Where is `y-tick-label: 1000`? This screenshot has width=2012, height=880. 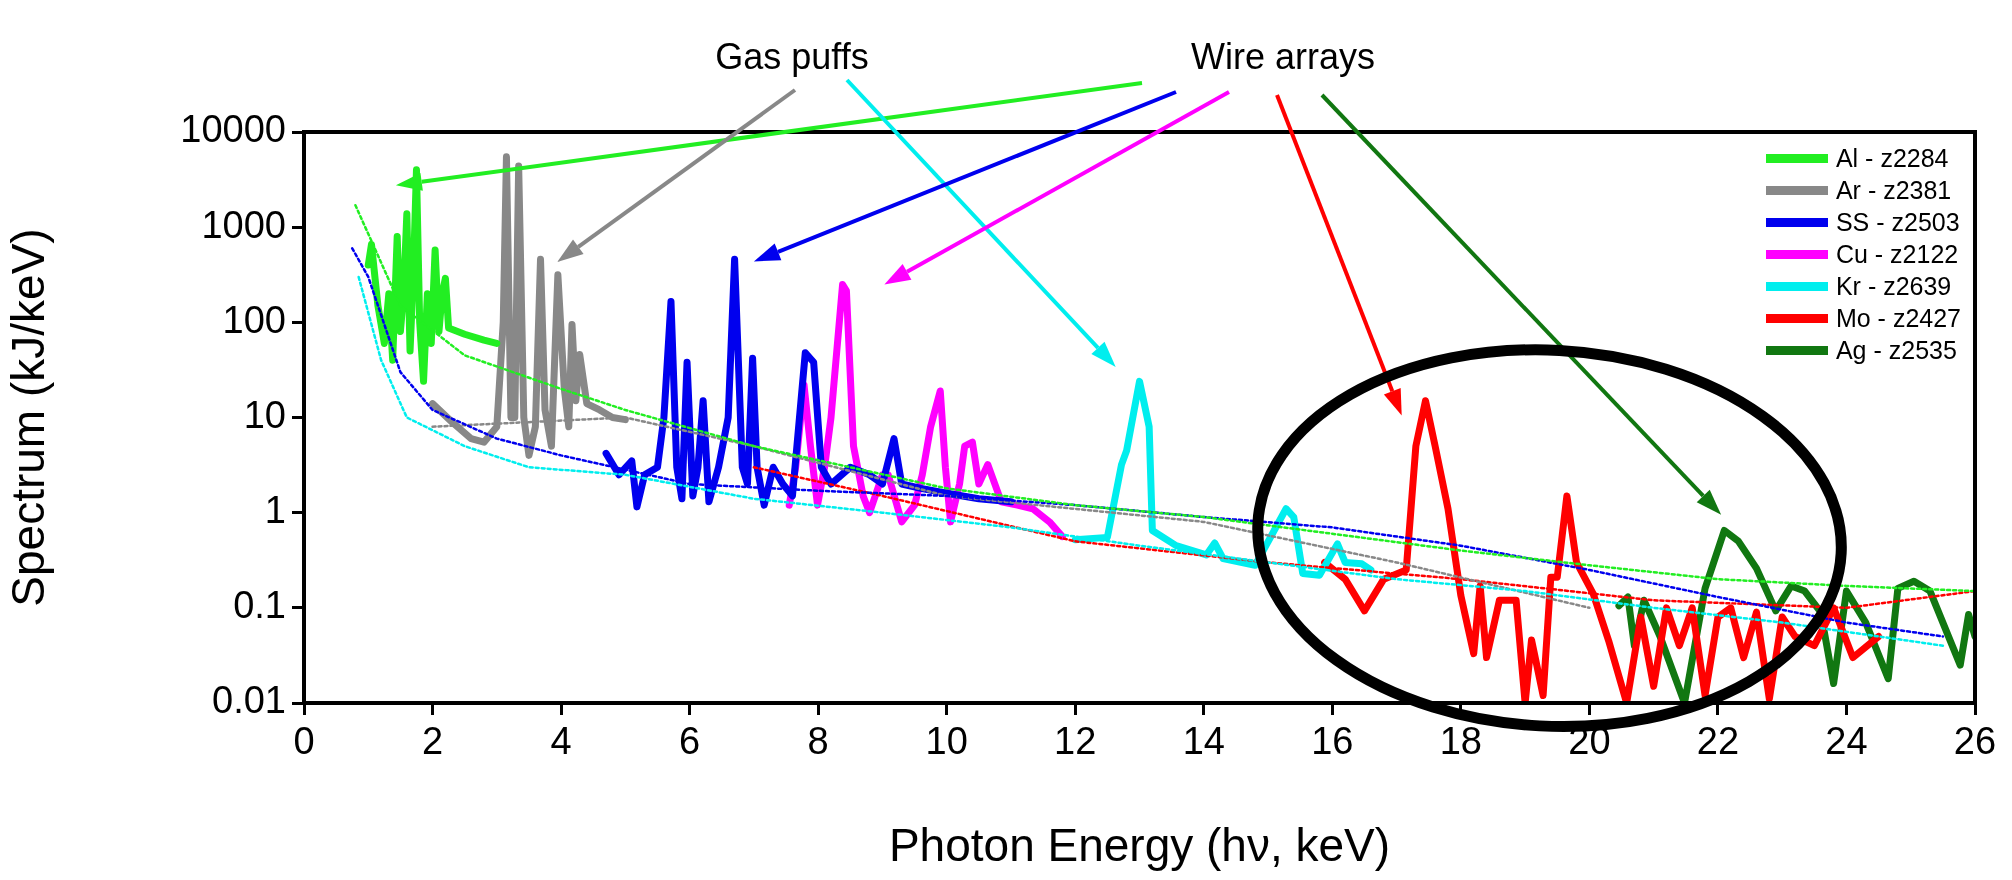 y-tick-label: 1000 is located at coordinates (243, 224).